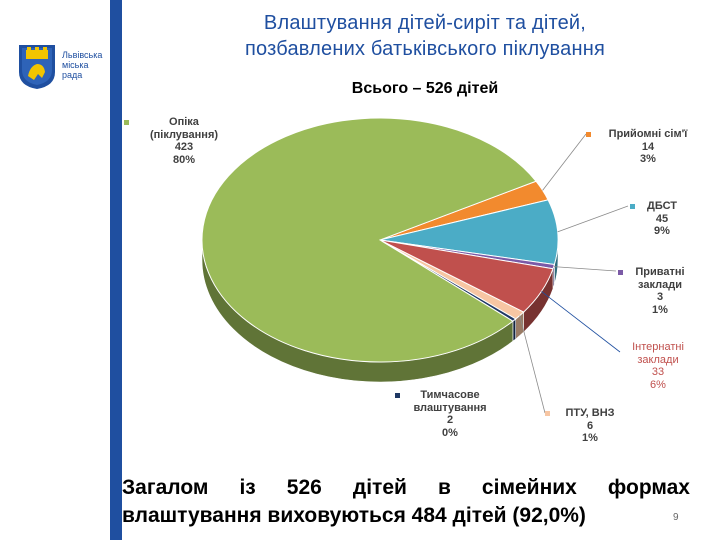 This screenshot has height=540, width=720. What do you see at coordinates (37, 66) in the screenshot?
I see `lviv-coat-of-arms-logo` at bounding box center [37, 66].